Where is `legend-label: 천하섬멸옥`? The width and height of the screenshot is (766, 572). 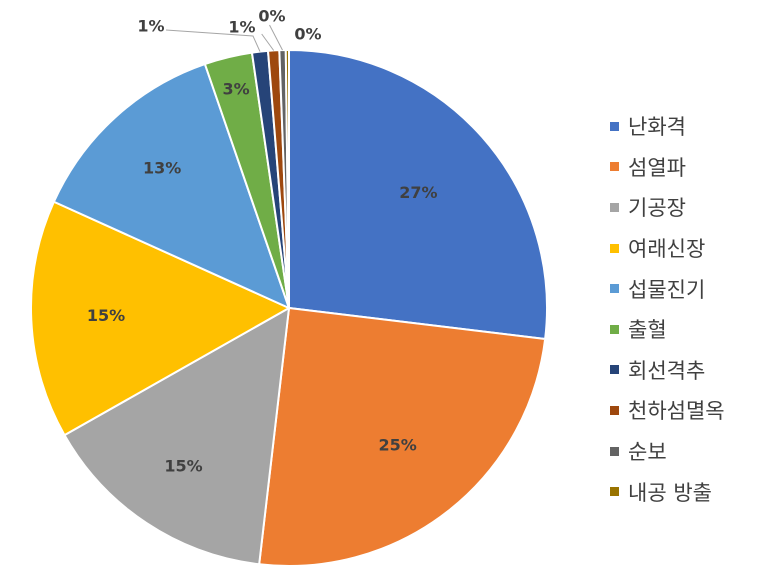 legend-label: 천하섬멸옥 is located at coordinates (676, 411).